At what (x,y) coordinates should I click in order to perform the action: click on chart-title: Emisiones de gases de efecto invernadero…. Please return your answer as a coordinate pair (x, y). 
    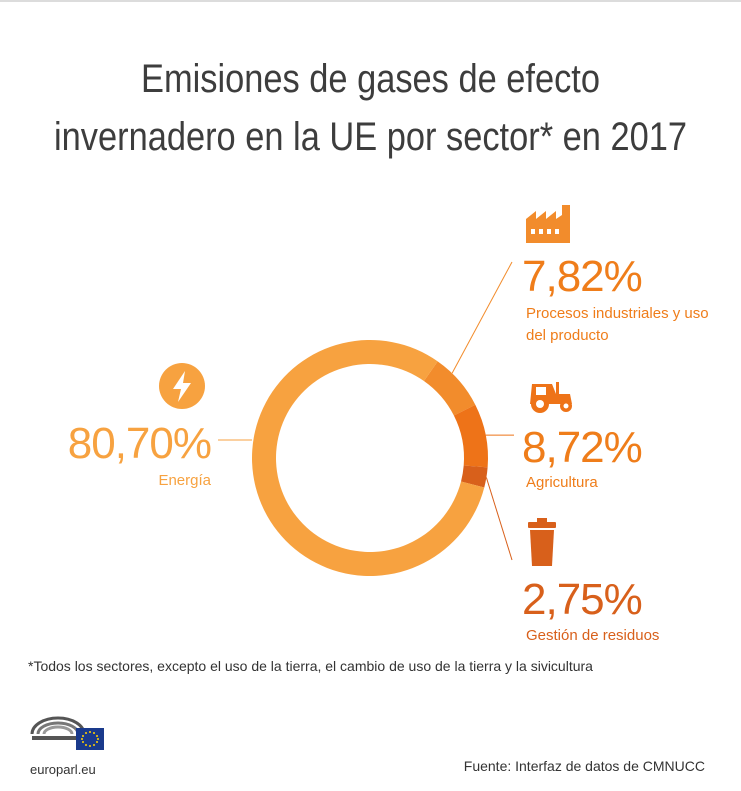
    Looking at the image, I should click on (370, 108).